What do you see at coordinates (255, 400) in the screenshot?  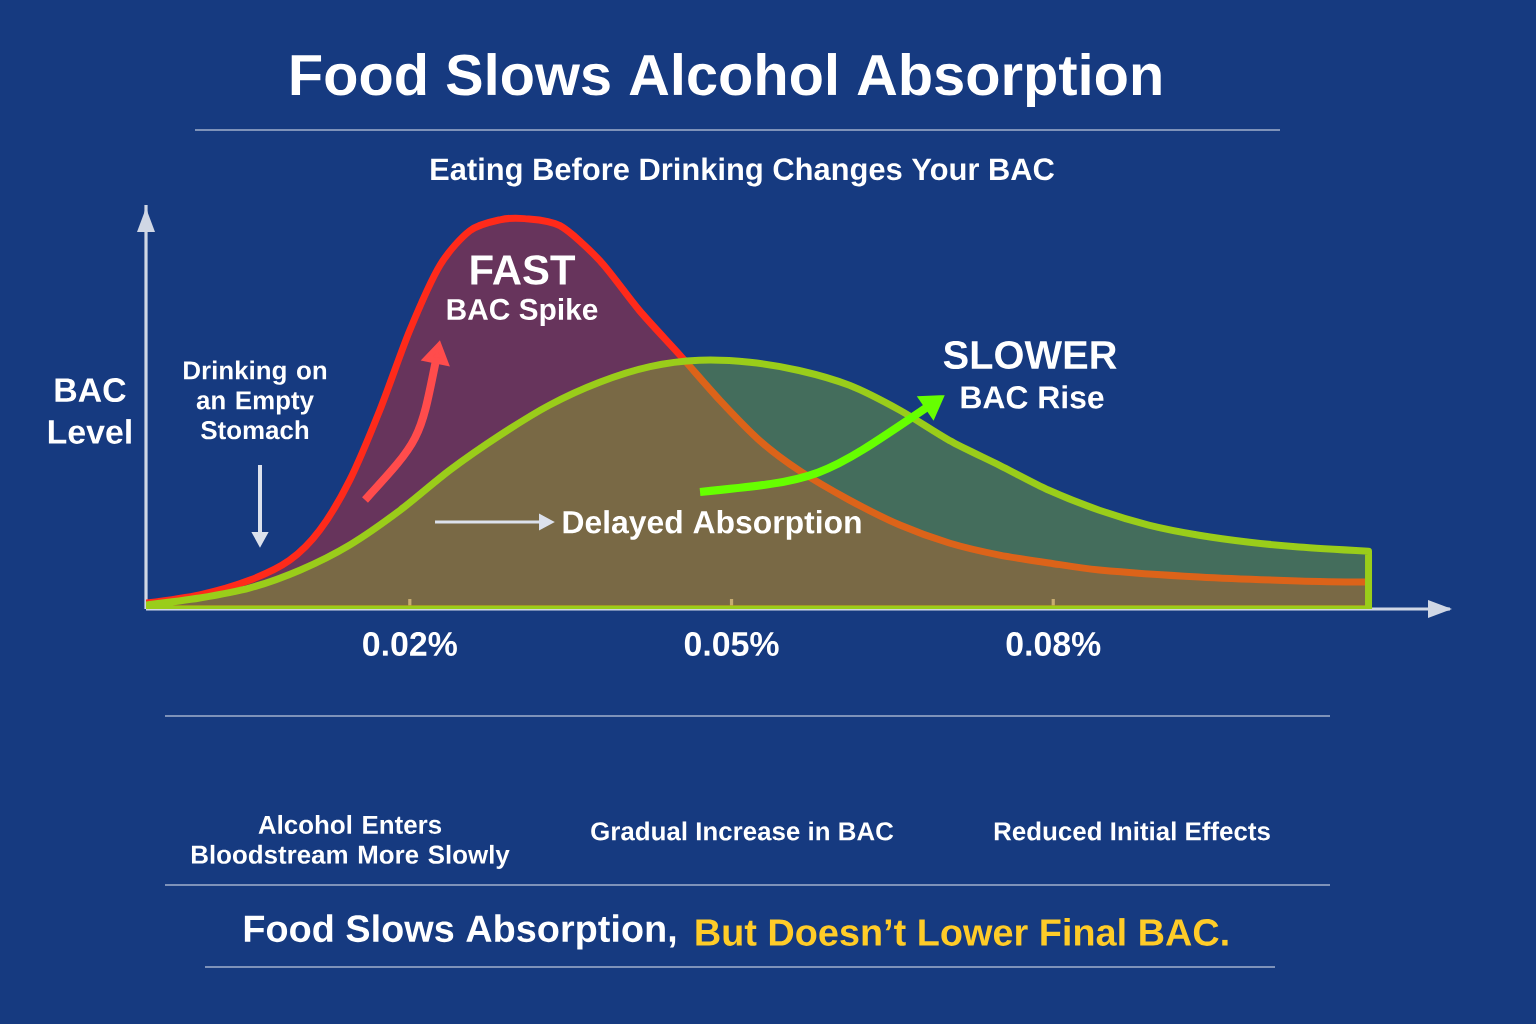 I see `annotation: Drinking on an Empty Stomach` at bounding box center [255, 400].